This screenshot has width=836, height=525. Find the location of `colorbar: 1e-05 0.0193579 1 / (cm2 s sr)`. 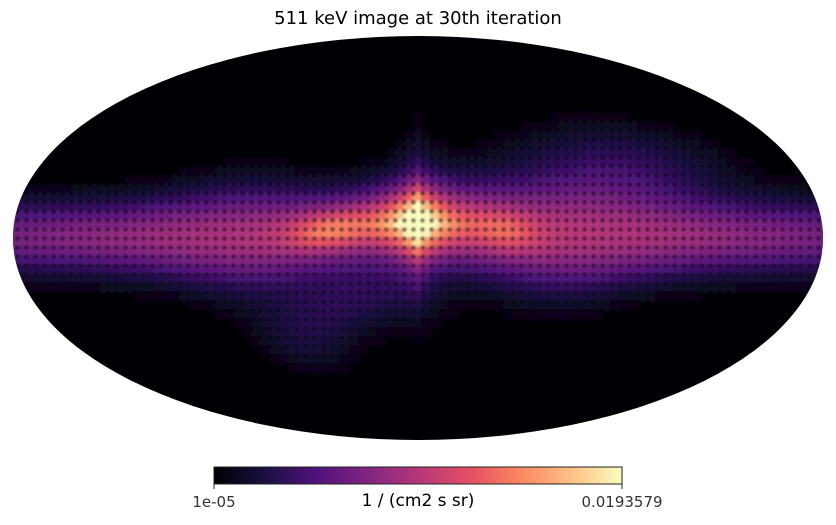

colorbar: 1e-05 0.0193579 1 / (cm2 s sr) is located at coordinates (427, 488).